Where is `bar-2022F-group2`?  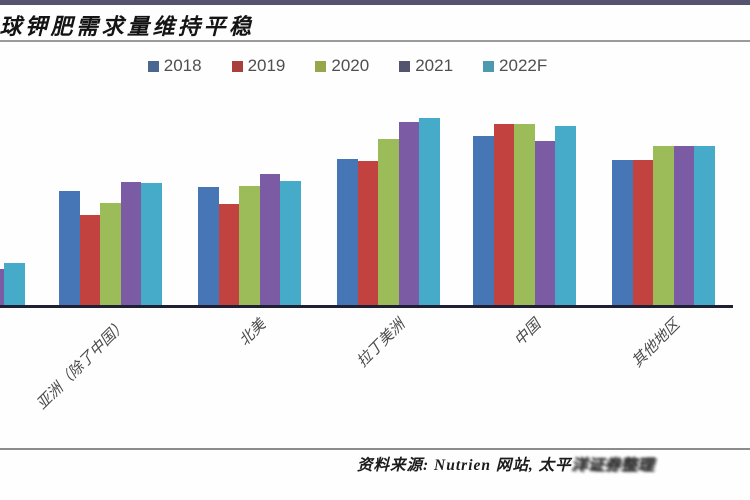 bar-2022F-group2 is located at coordinates (290, 243).